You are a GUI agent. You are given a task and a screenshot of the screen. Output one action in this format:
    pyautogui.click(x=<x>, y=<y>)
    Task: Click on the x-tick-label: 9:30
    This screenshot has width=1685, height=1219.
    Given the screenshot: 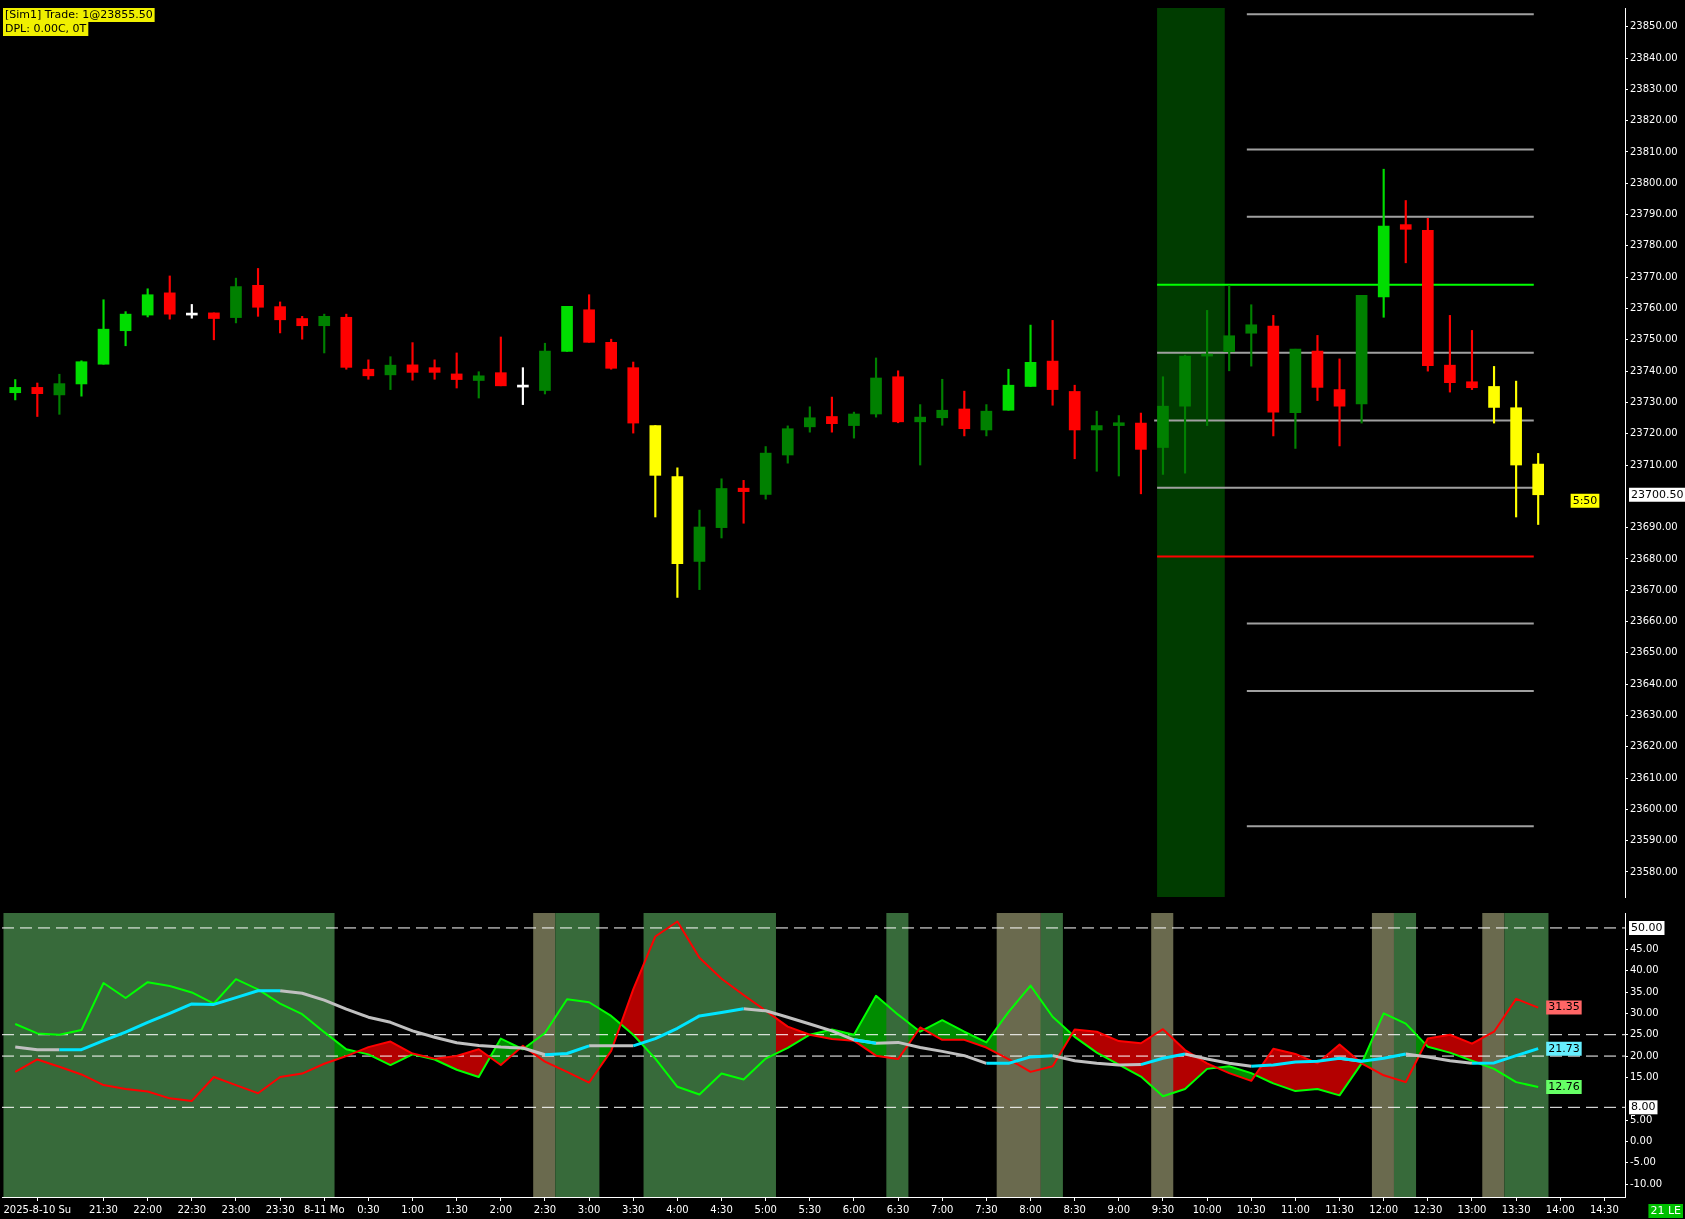 What is the action you would take?
    pyautogui.click(x=1163, y=1209)
    